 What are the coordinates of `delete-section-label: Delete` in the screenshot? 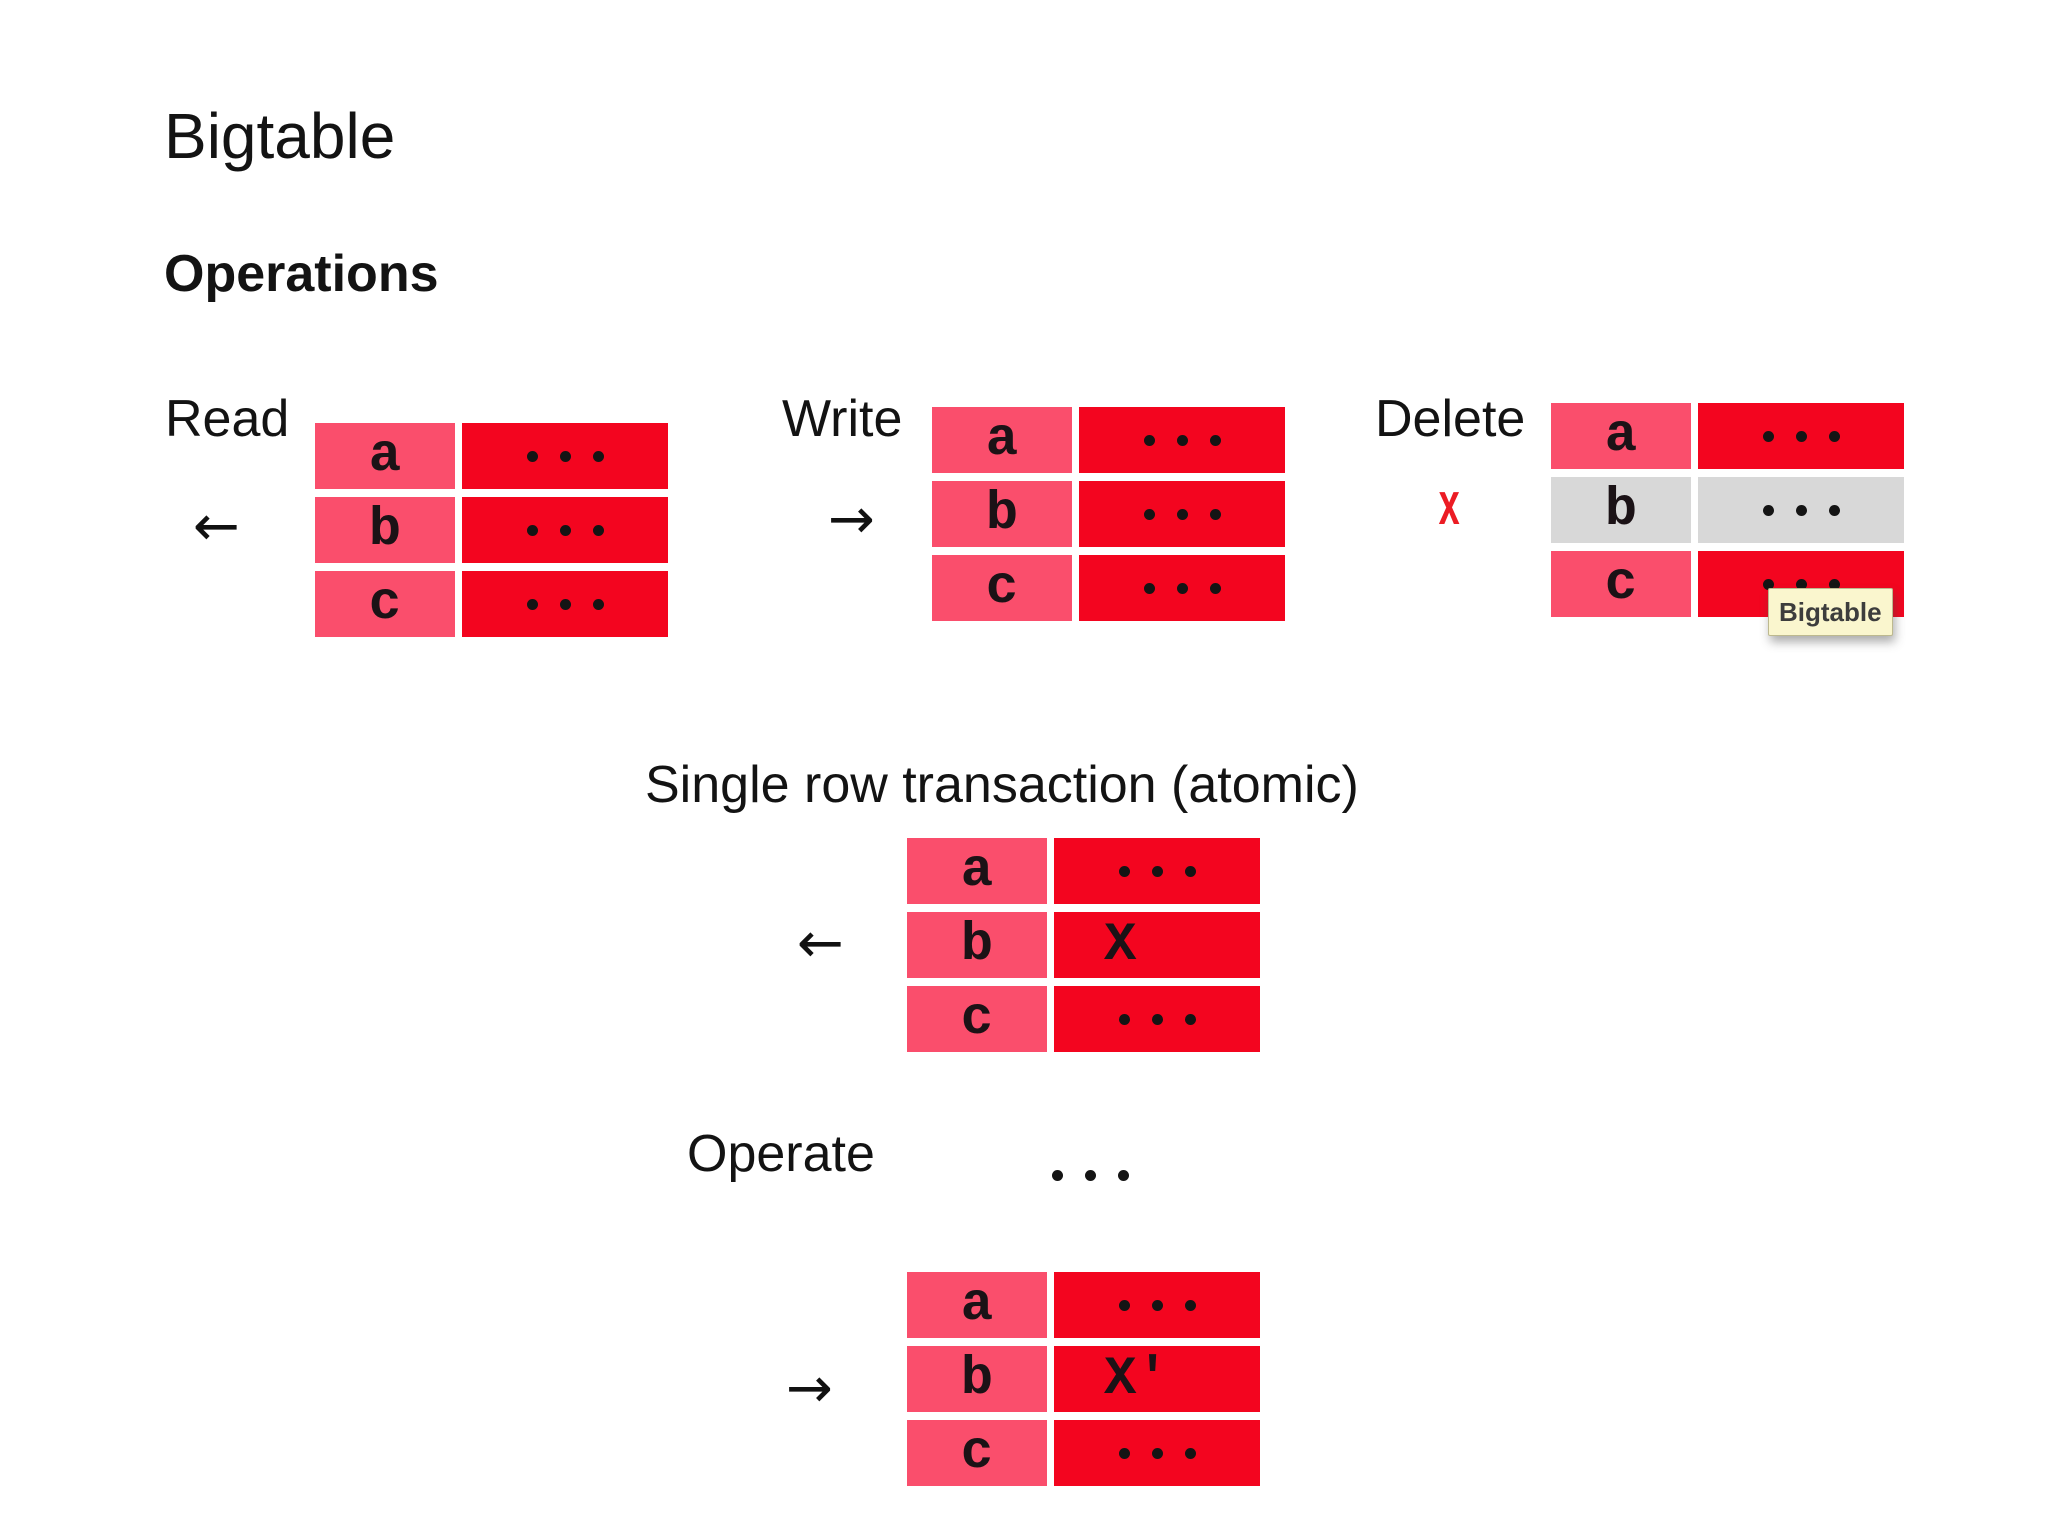 It's located at (1450, 419).